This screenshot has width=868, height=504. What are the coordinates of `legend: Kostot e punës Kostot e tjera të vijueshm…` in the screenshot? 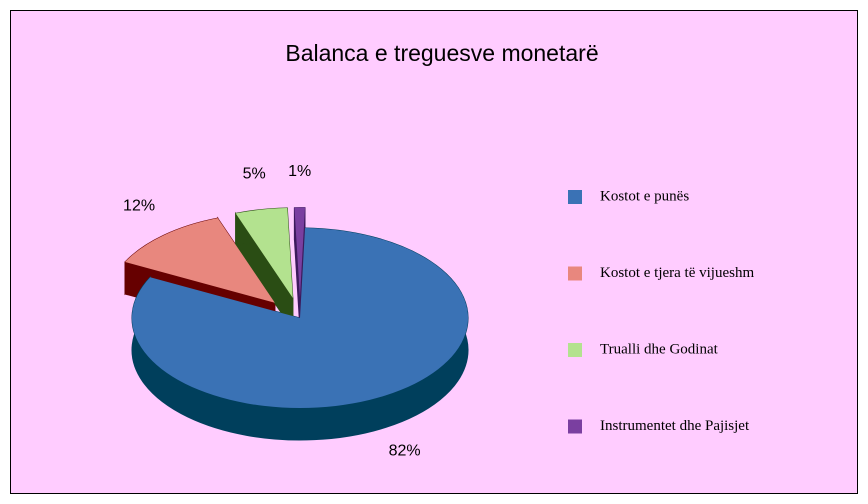 It's located at (661, 311).